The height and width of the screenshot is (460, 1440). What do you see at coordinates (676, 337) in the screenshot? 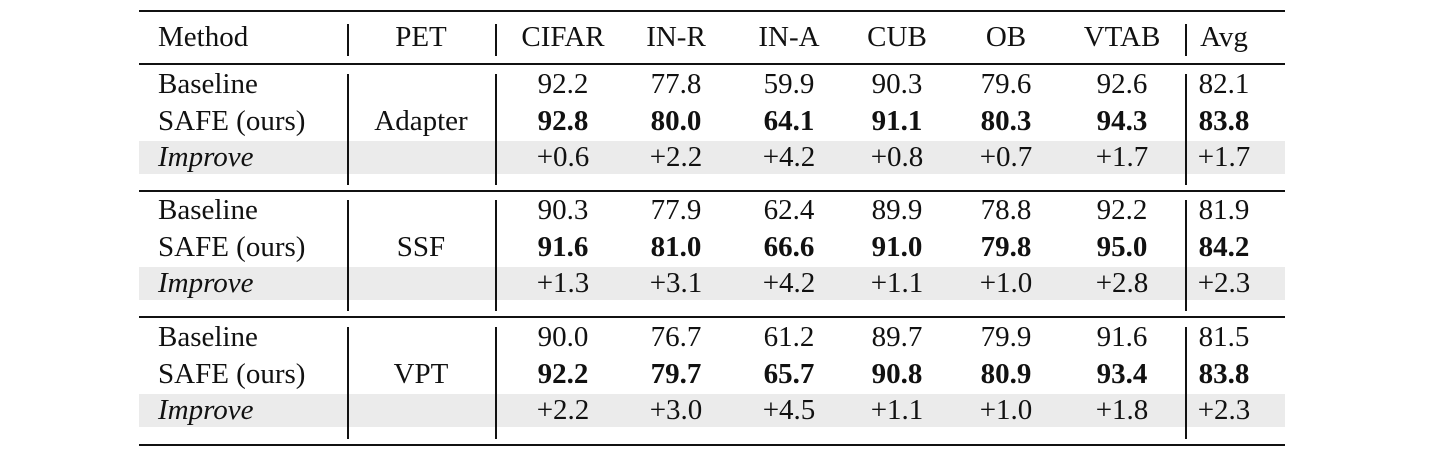
I see `value-cell: 76.7` at bounding box center [676, 337].